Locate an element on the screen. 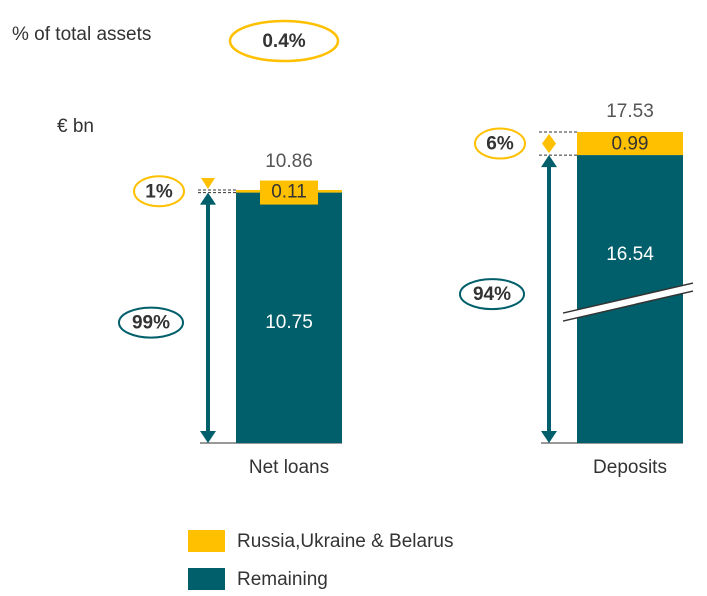 Image resolution: width=707 pixels, height=596 pixels. total-label: 17.53 is located at coordinates (630, 111).